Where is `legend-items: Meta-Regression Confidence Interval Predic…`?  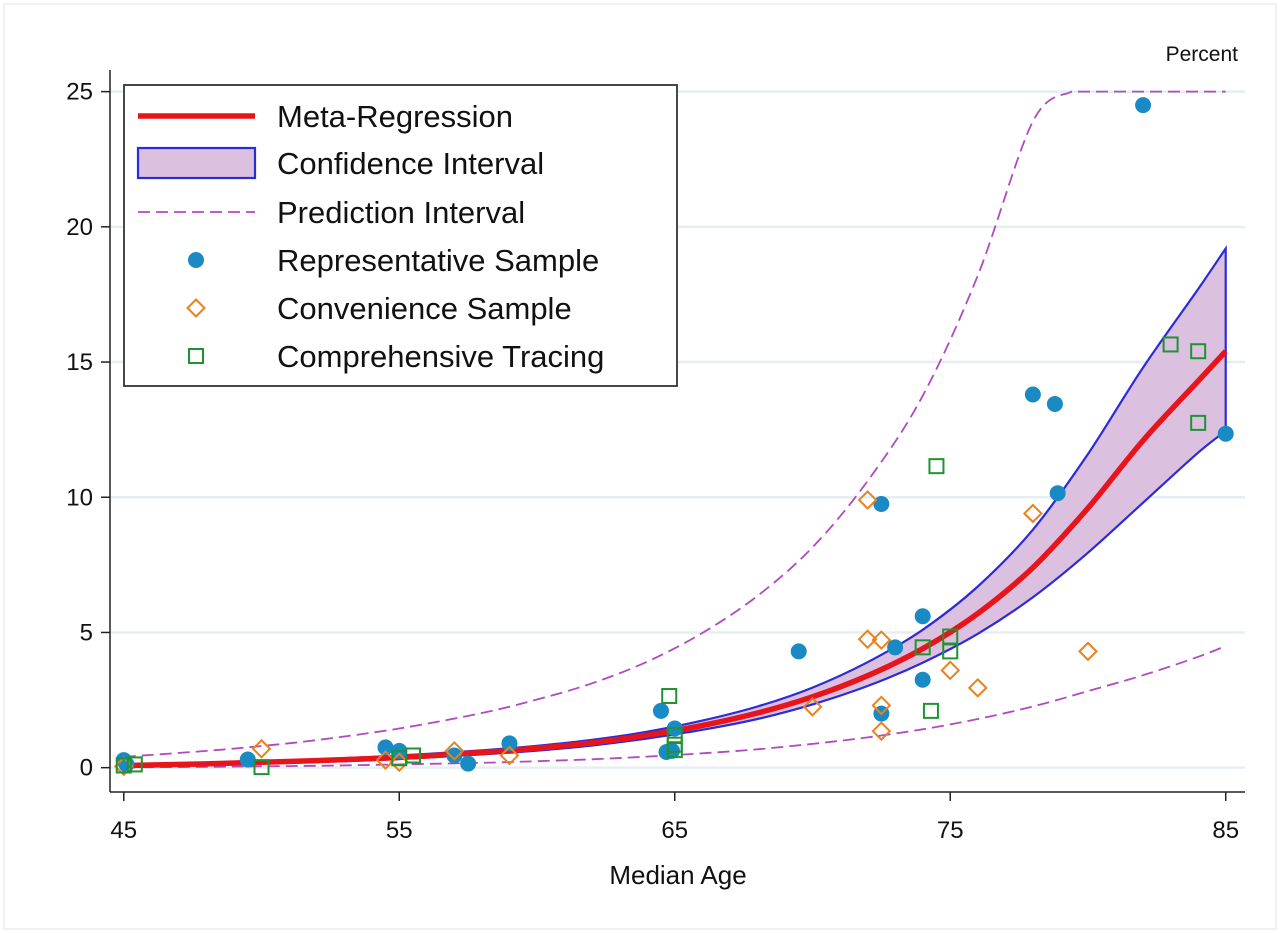 legend-items: Meta-Regression Confidence Interval Predic… is located at coordinates (370, 236).